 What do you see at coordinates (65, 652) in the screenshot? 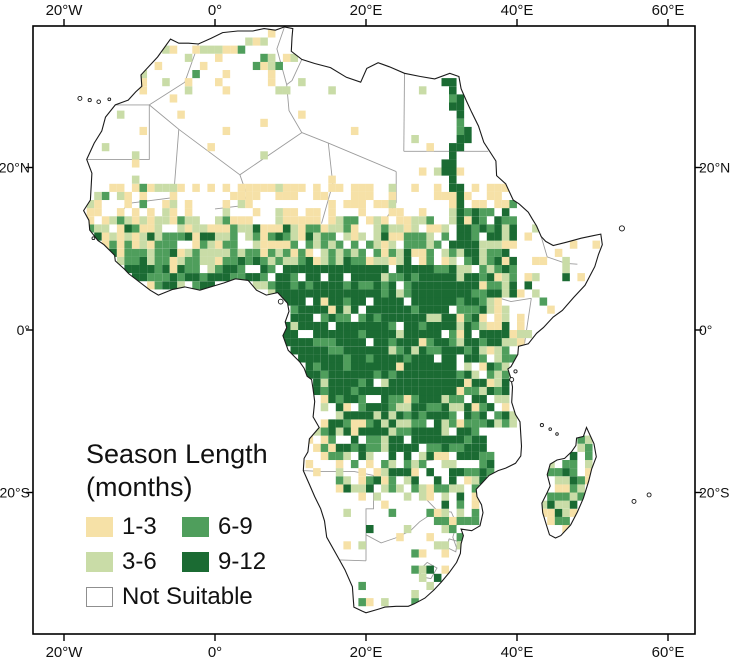
I see `lon-tick-label: 20°W` at bounding box center [65, 652].